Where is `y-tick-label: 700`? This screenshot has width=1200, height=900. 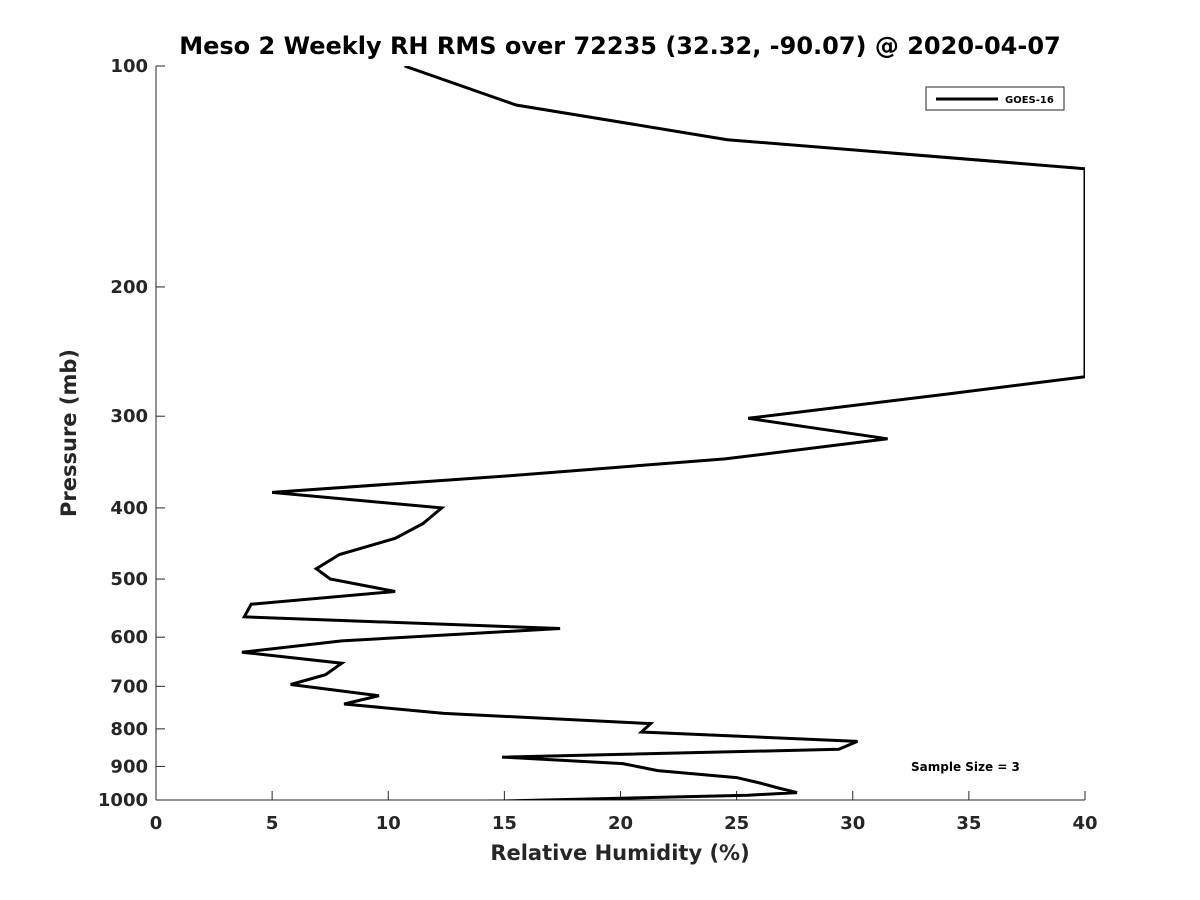 y-tick-label: 700 is located at coordinates (129, 686).